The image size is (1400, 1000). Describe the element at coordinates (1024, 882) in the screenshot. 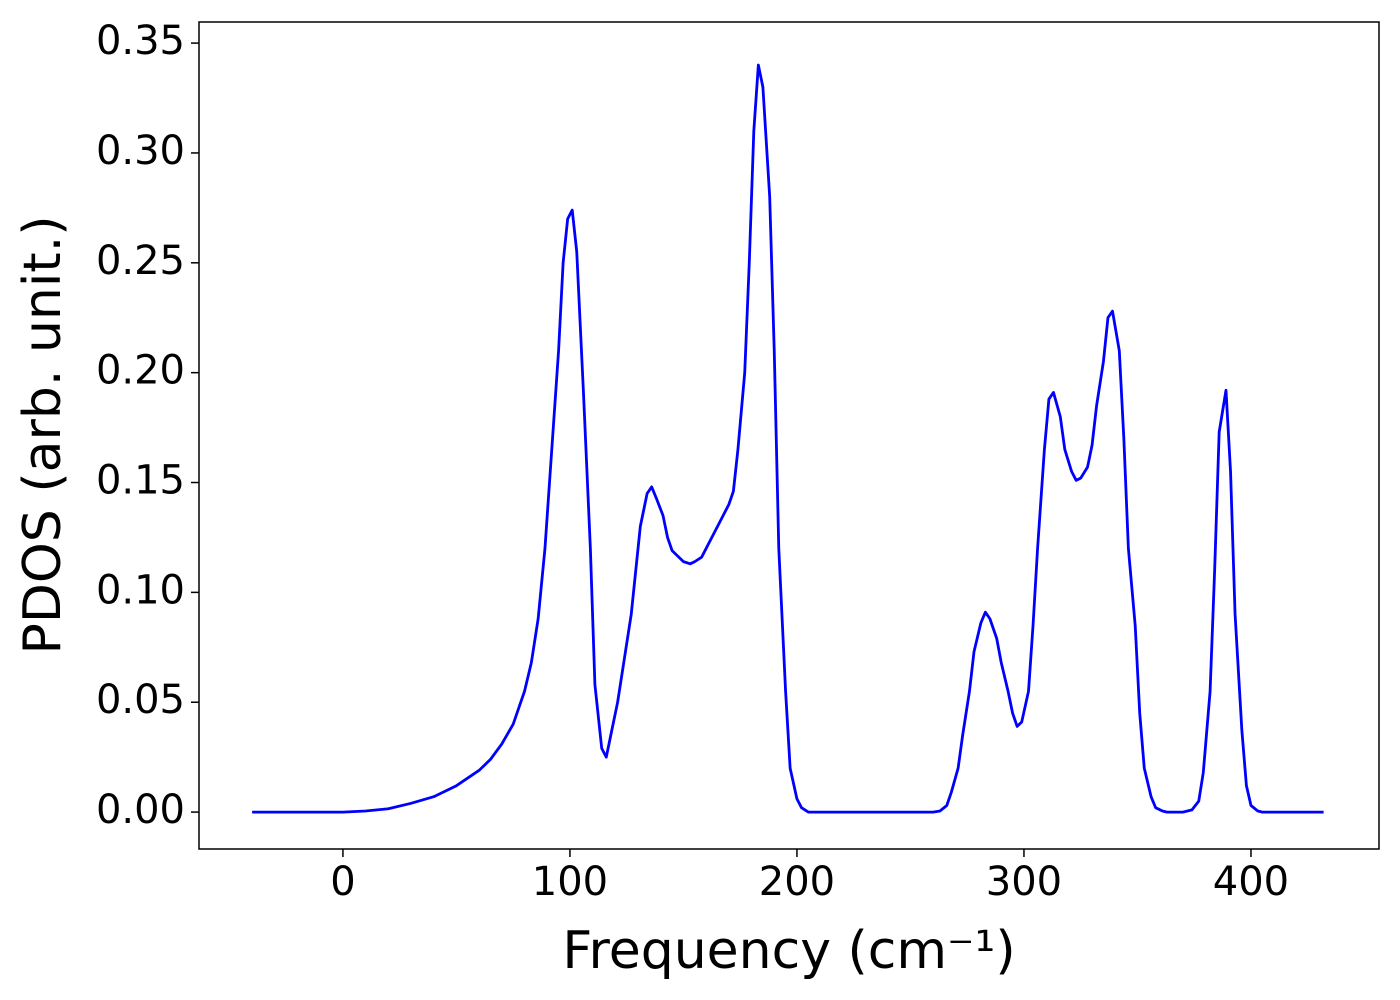

I see `x-tick-label: 300` at that location.